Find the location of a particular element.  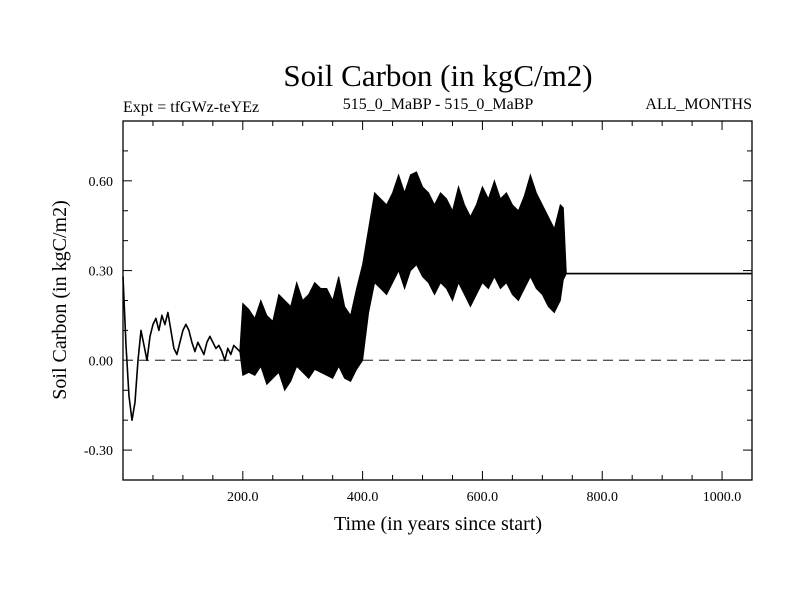

y-tick-label: 0.00 is located at coordinates (101, 361).